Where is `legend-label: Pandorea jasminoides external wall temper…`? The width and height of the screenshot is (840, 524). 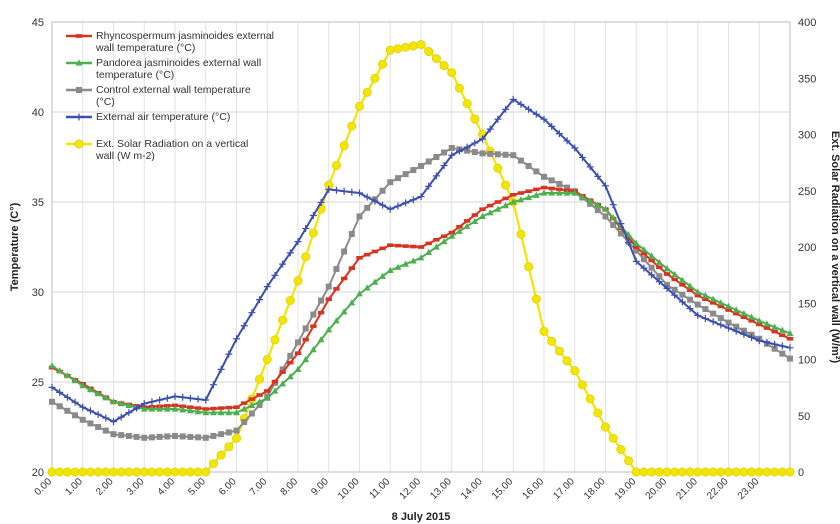
legend-label: Pandorea jasminoides external wall temper… is located at coordinates (178, 69).